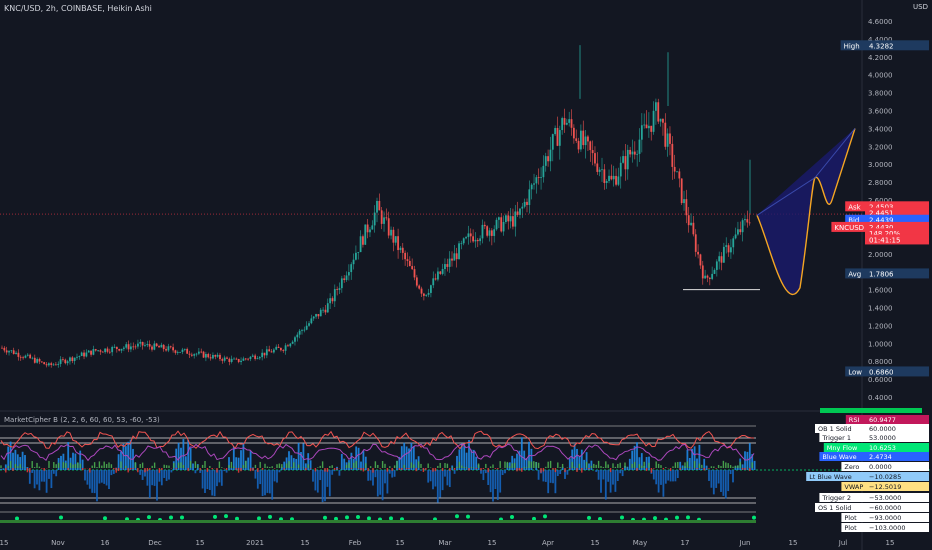  Describe the element at coordinates (105, 543) in the screenshot. I see `time-tick-label: 16` at that location.